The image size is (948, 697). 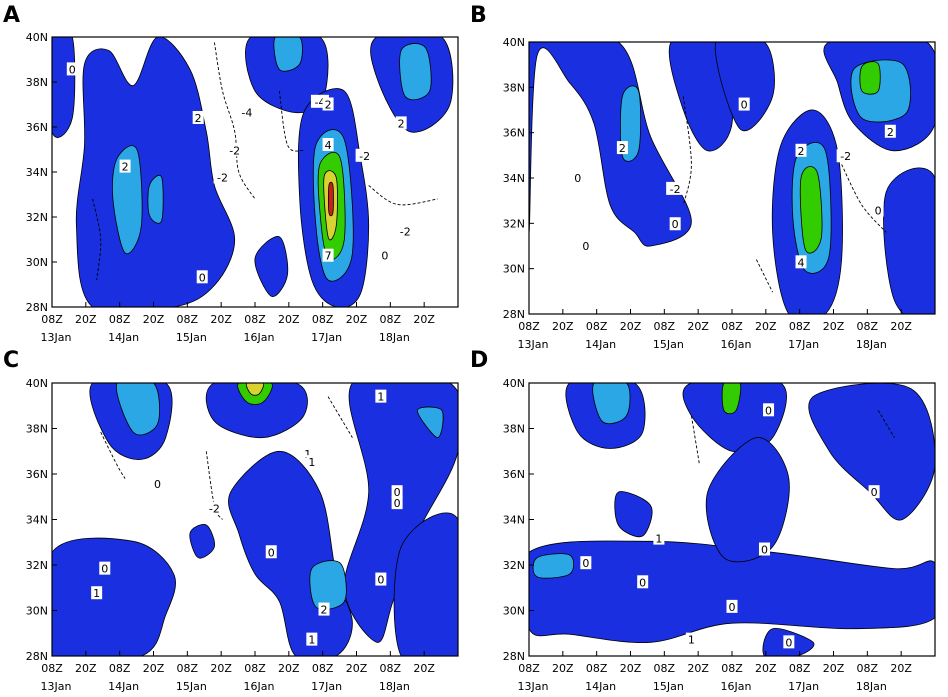 I want to click on date-label: 13Jan, so click(x=533, y=344).